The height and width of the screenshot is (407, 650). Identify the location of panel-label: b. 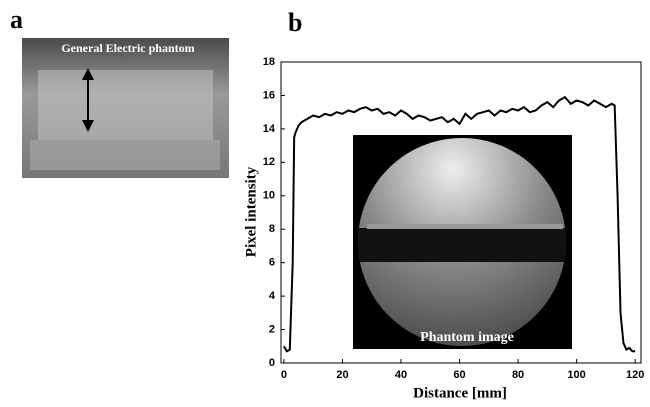
(295, 22).